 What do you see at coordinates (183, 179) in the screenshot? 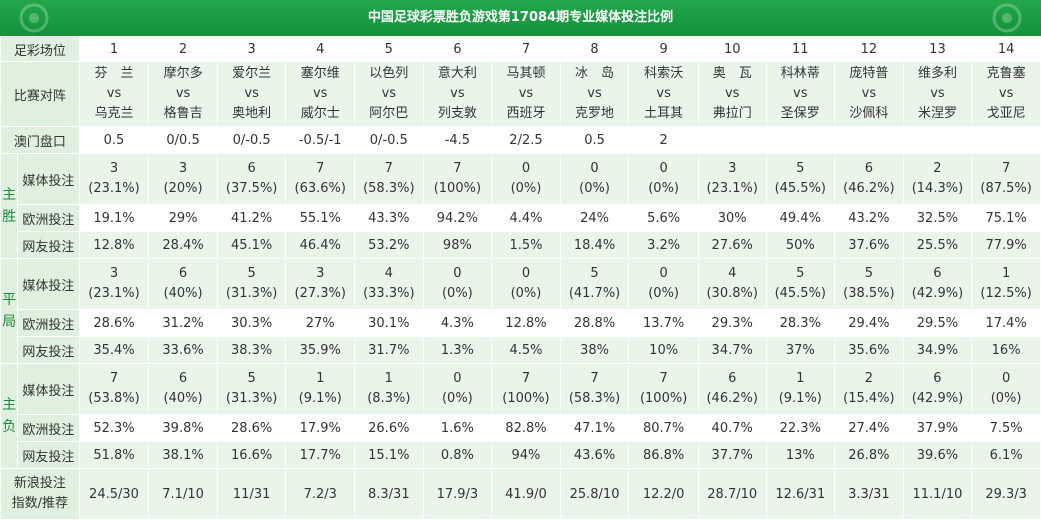
I see `media-stack: 3 (20%)` at bounding box center [183, 179].